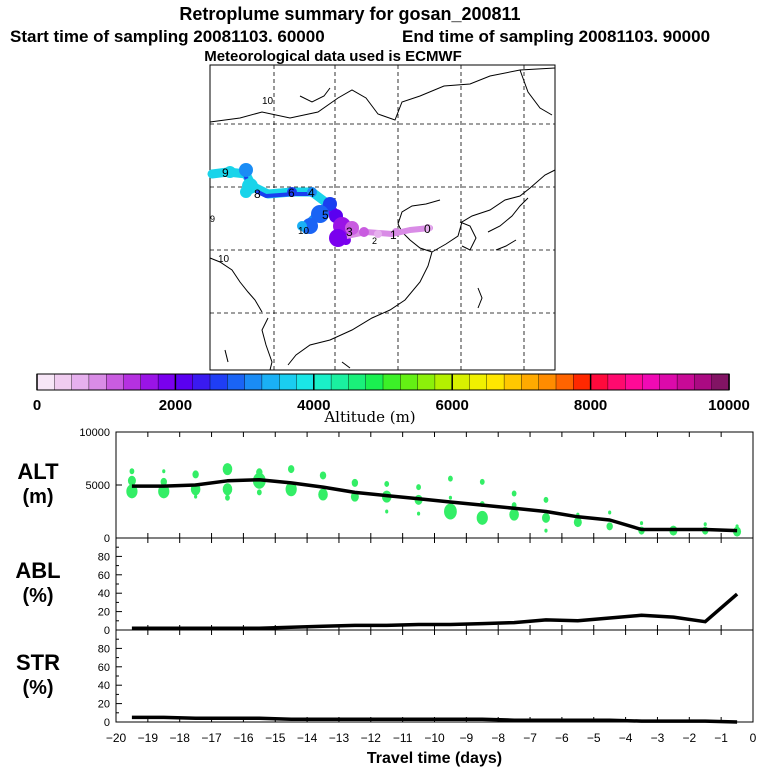 This screenshot has width=768, height=773. I want to click on panel-ylabel-name: STR, so click(38, 662).